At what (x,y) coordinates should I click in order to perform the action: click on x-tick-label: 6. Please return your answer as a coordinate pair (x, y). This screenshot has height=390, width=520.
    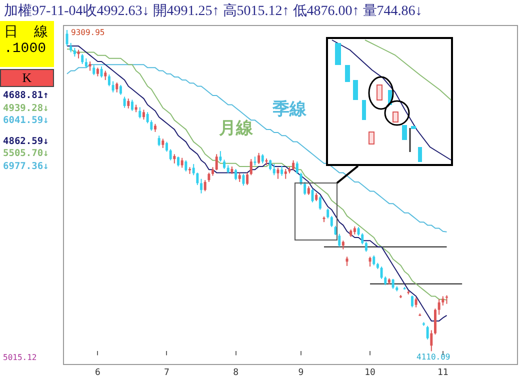
    Looking at the image, I should click on (97, 373).